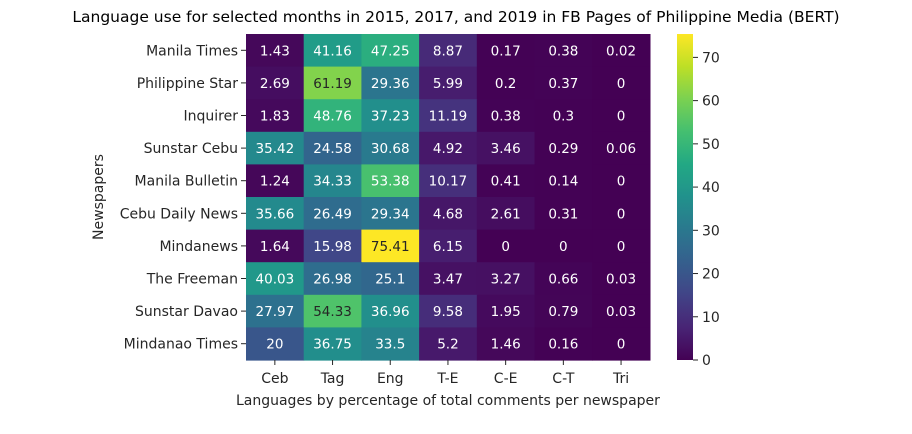  I want to click on cell-value-label: 1.95, so click(506, 312).